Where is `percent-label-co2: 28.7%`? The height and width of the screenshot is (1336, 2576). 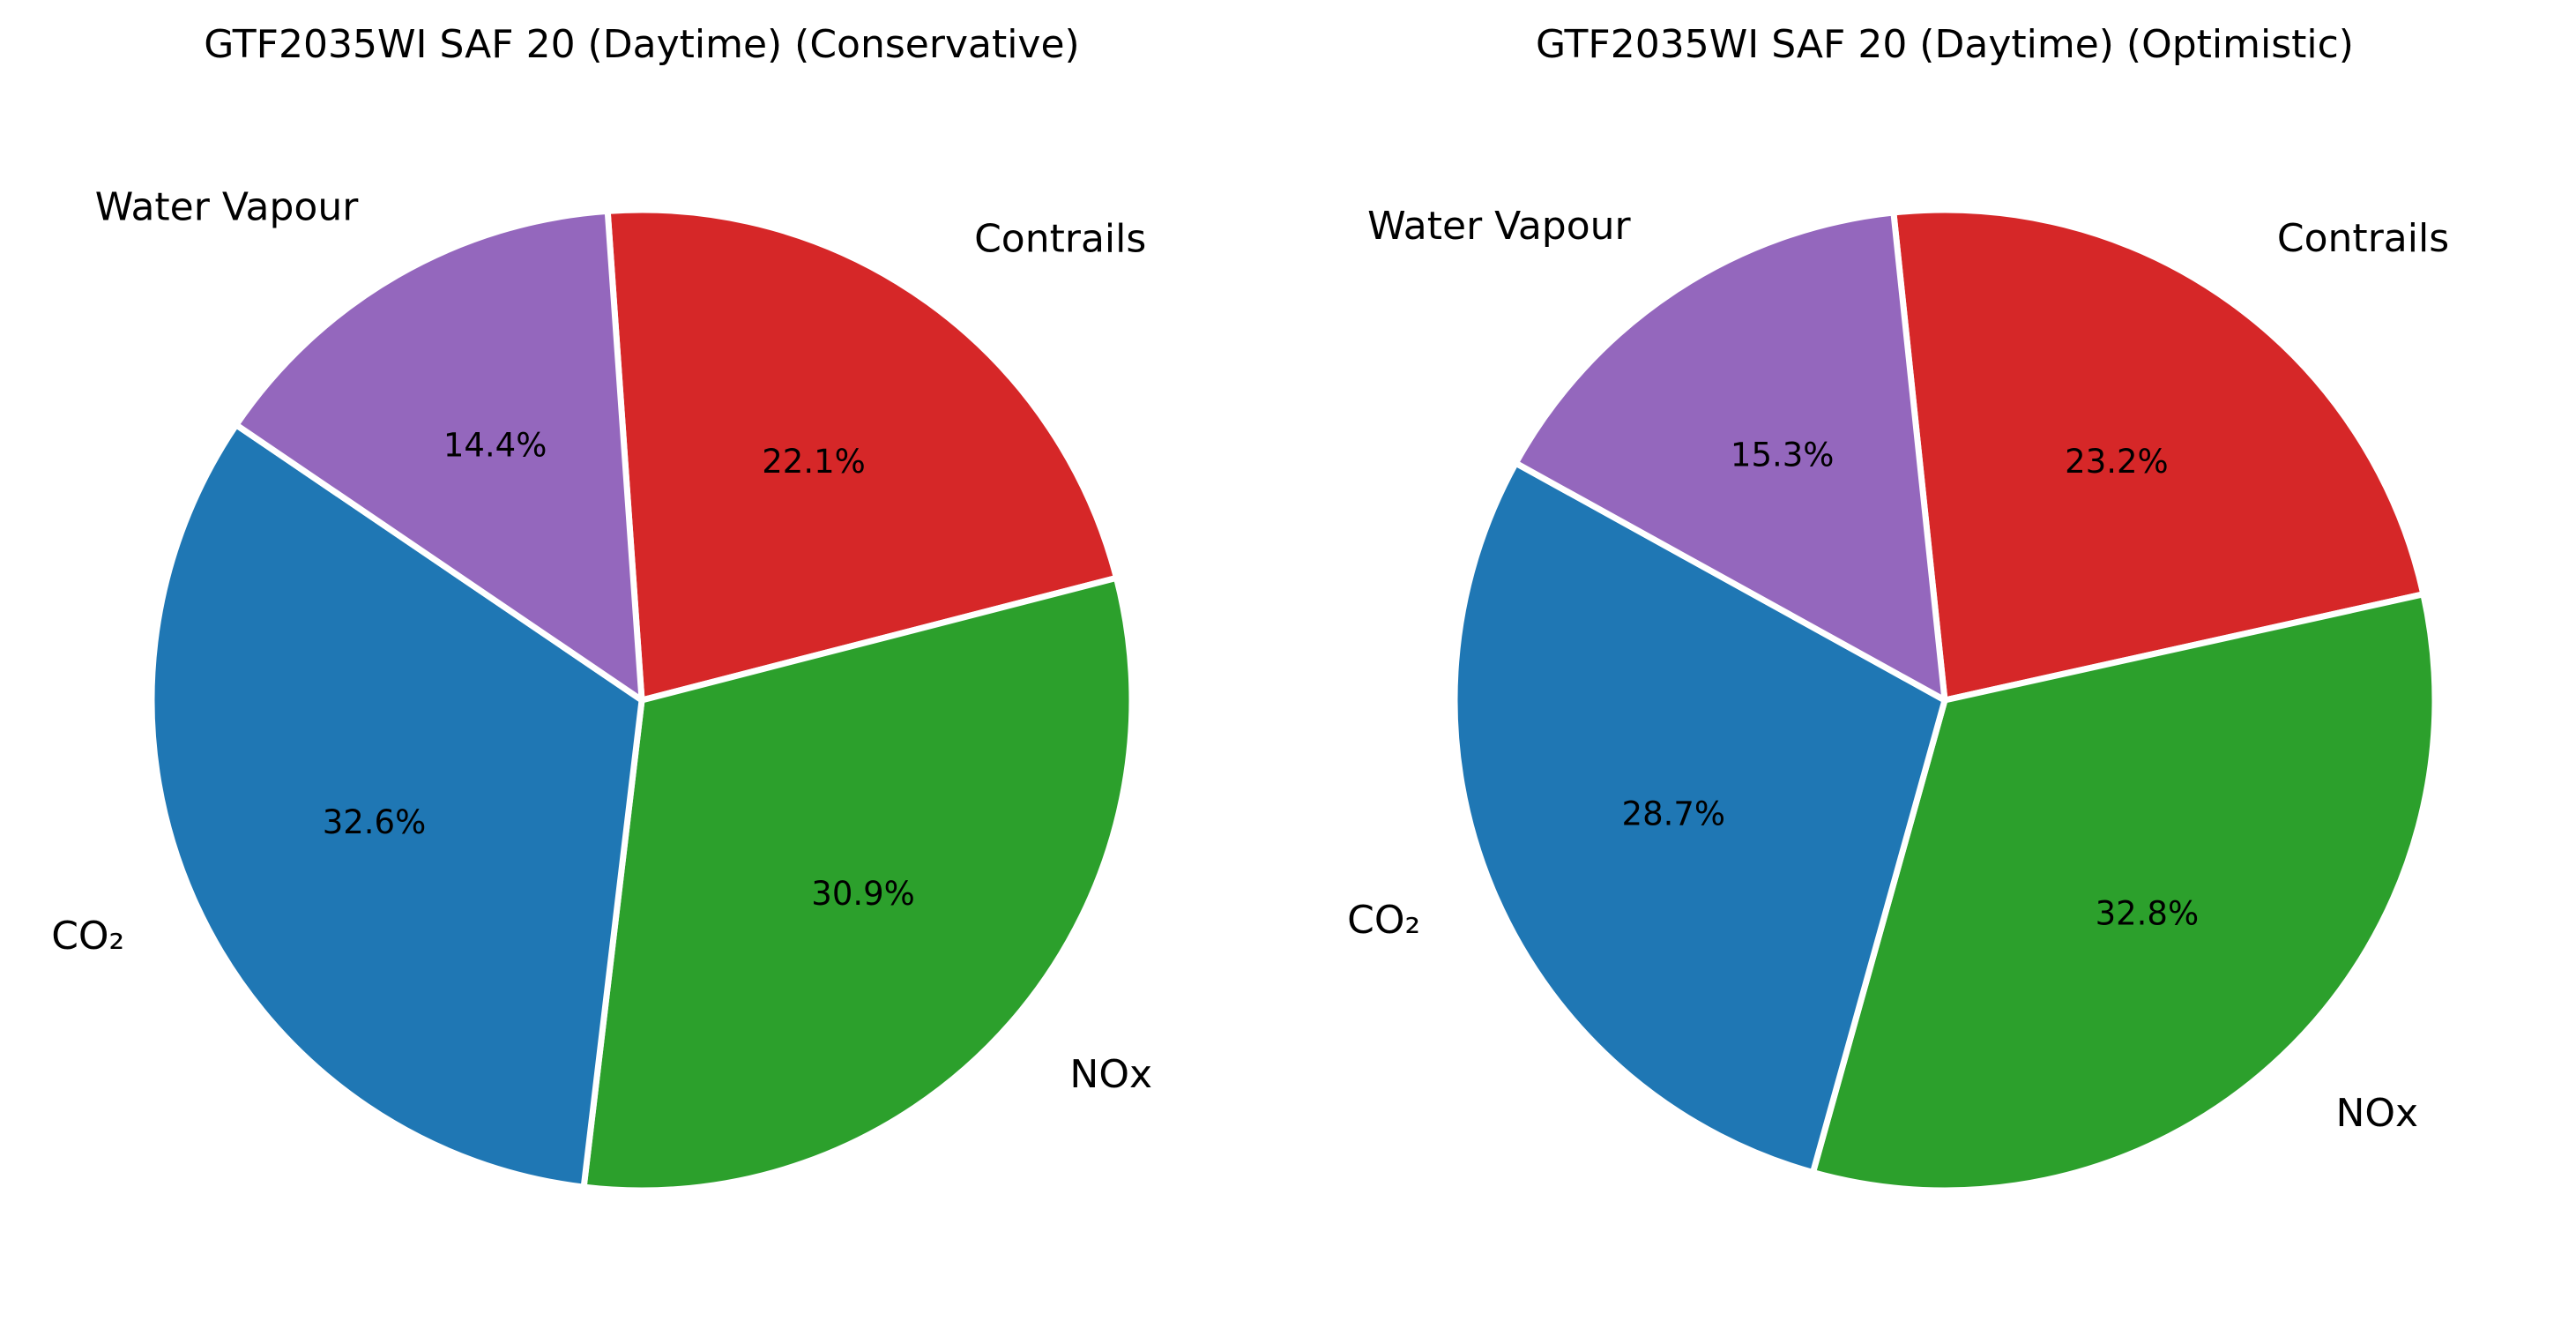 percent-label-co2: 28.7% is located at coordinates (1674, 813).